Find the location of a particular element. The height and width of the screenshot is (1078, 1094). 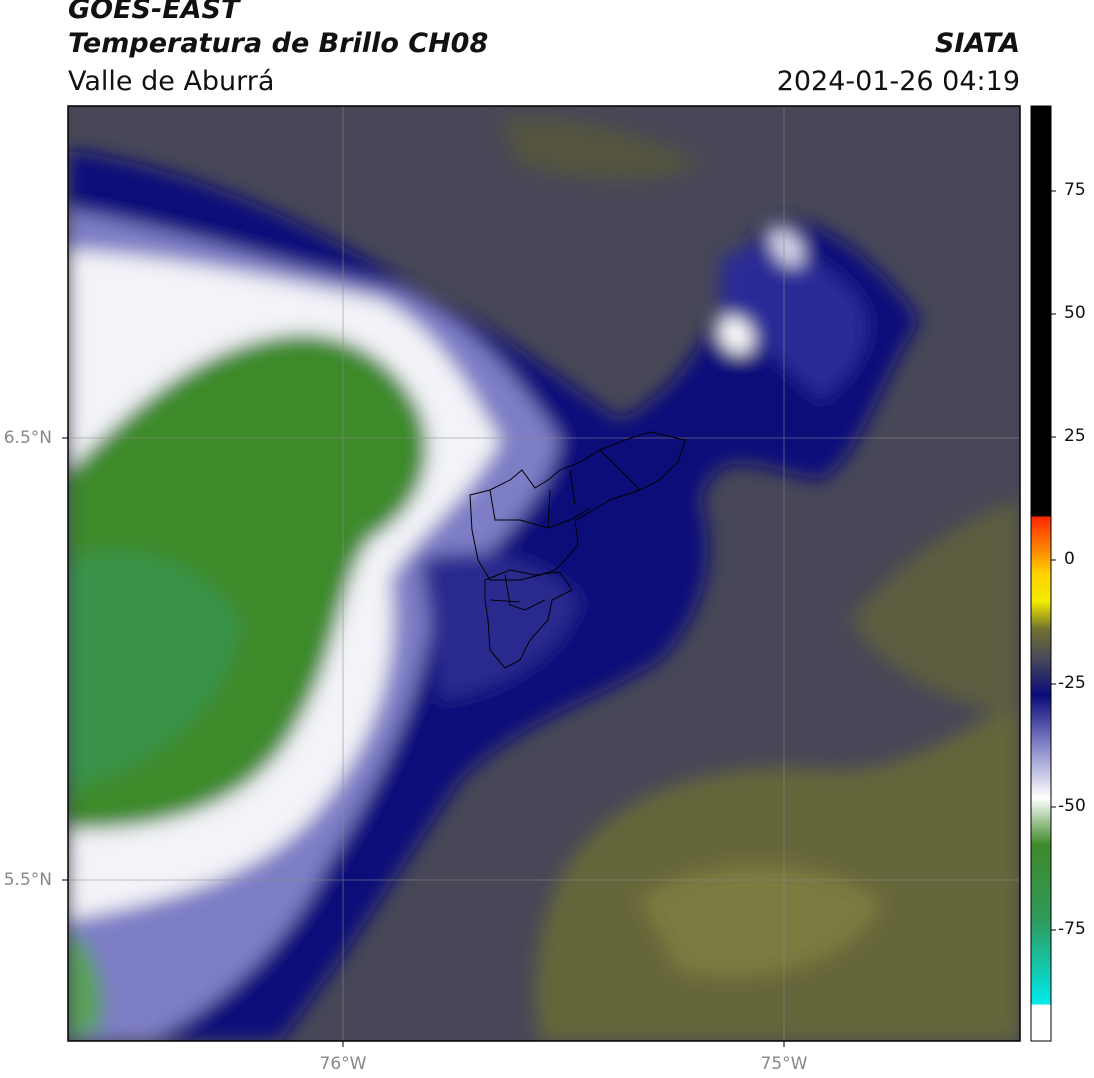

longitude-label-76w: 76°W is located at coordinates (343, 1064).